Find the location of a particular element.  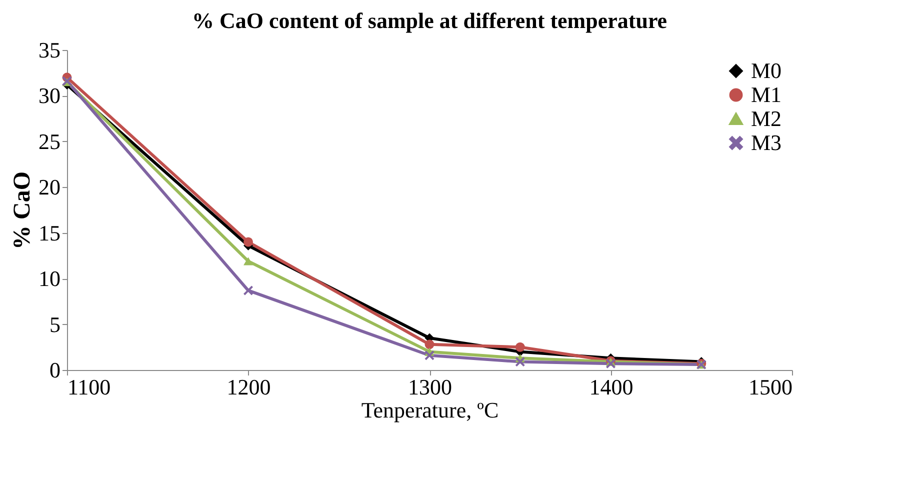

x-tick-label: 1300 is located at coordinates (430, 387).